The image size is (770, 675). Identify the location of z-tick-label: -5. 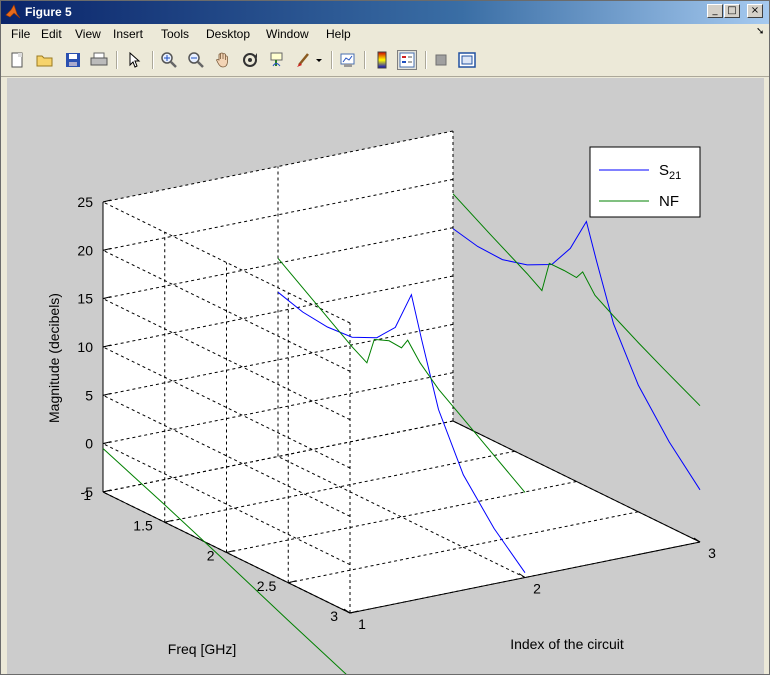
(87, 492).